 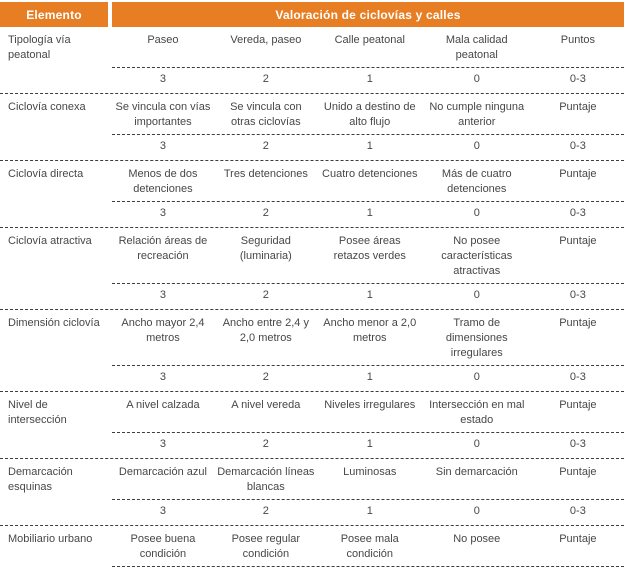 What do you see at coordinates (37, 412) in the screenshot?
I see `element-name: Nivel de intersección` at bounding box center [37, 412].